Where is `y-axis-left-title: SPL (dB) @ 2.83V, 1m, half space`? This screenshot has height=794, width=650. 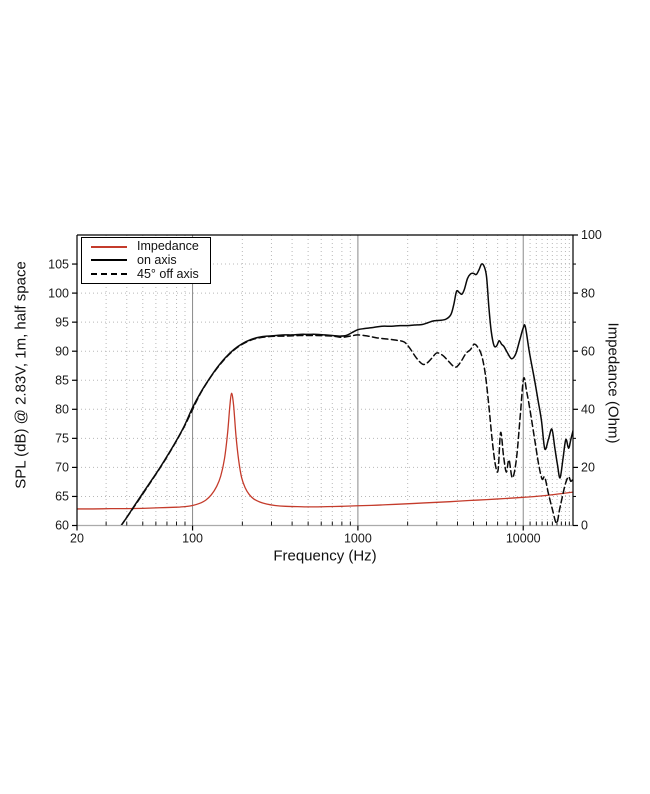
y-axis-left-title: SPL (dB) @ 2.83V, 1m, half space is located at coordinates (21, 375).